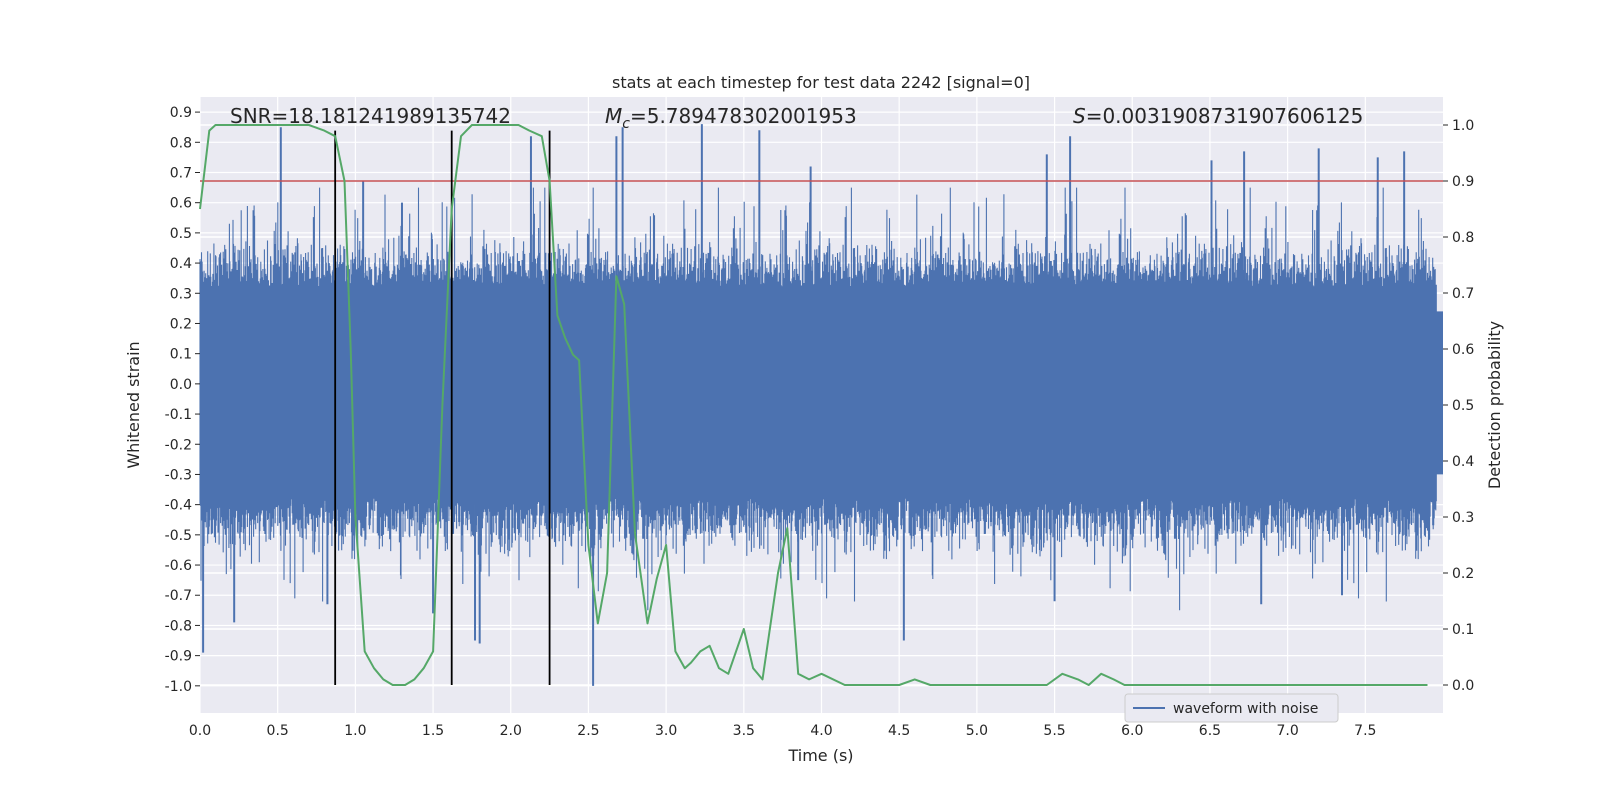  What do you see at coordinates (588, 731) in the screenshot?
I see `x-tick-label: 2.5` at bounding box center [588, 731].